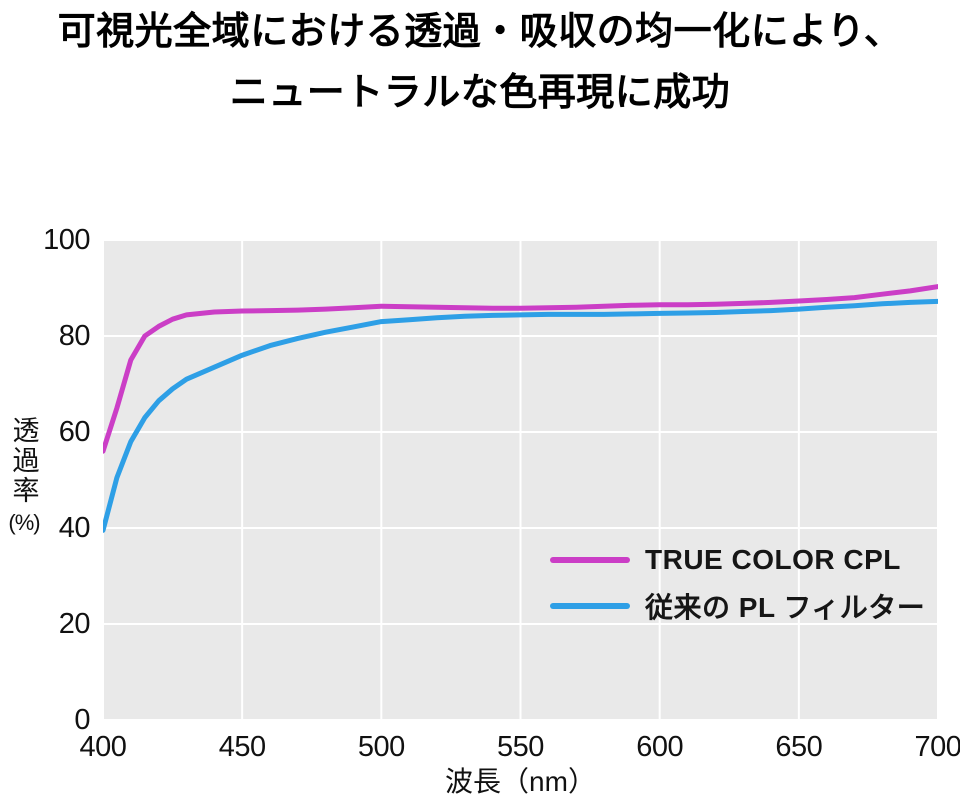  Describe the element at coordinates (103, 747) in the screenshot. I see `x-tick-label-400: 400` at that location.